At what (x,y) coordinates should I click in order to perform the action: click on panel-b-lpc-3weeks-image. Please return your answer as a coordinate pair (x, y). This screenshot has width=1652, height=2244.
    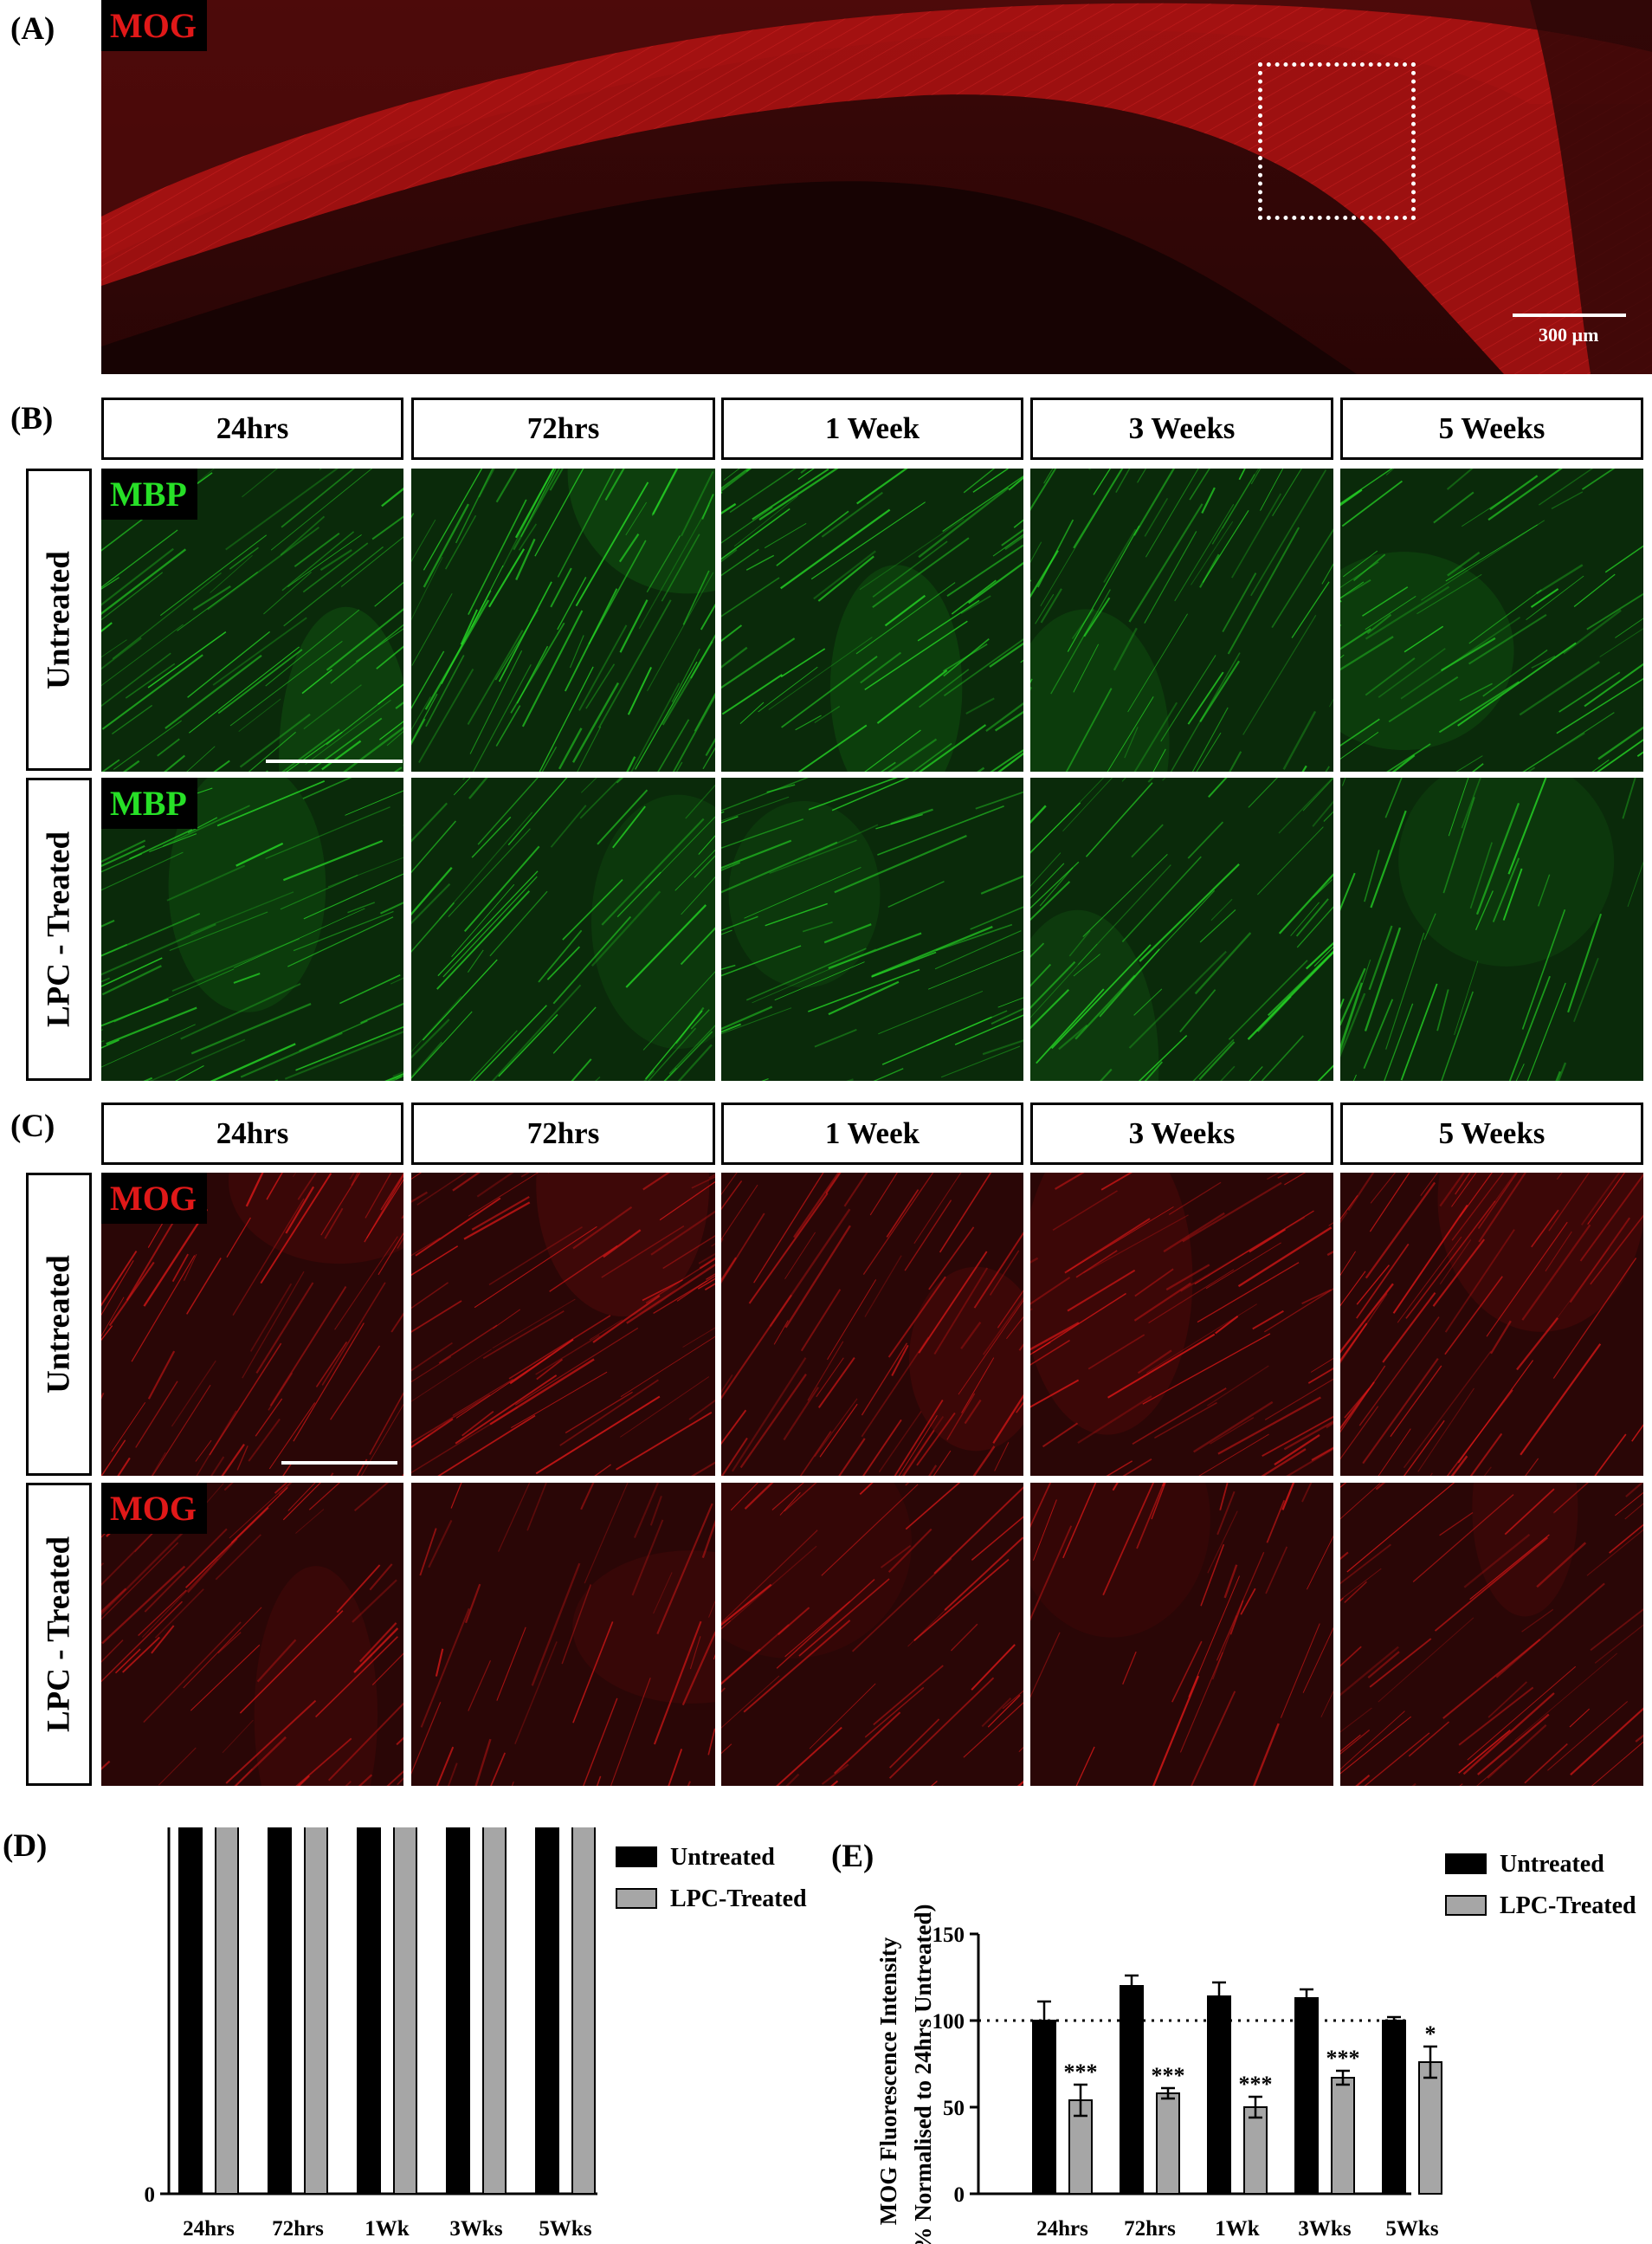
    Looking at the image, I should click on (1181, 929).